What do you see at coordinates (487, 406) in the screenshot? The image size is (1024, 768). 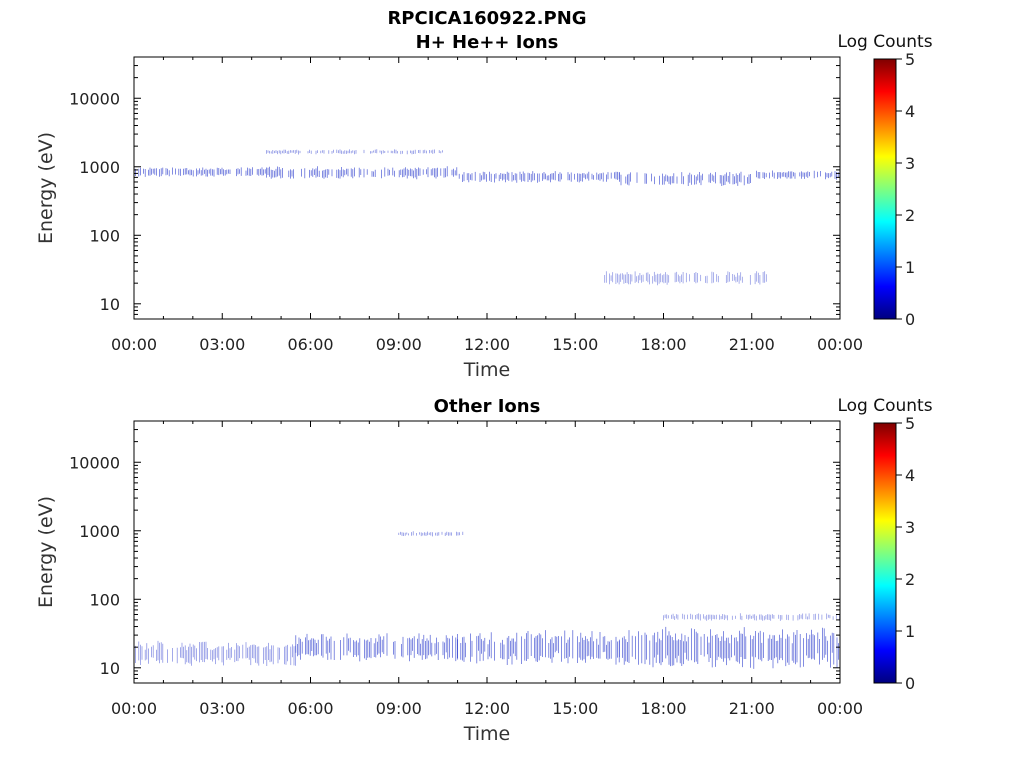 I see `panel-title: Other Ions` at bounding box center [487, 406].